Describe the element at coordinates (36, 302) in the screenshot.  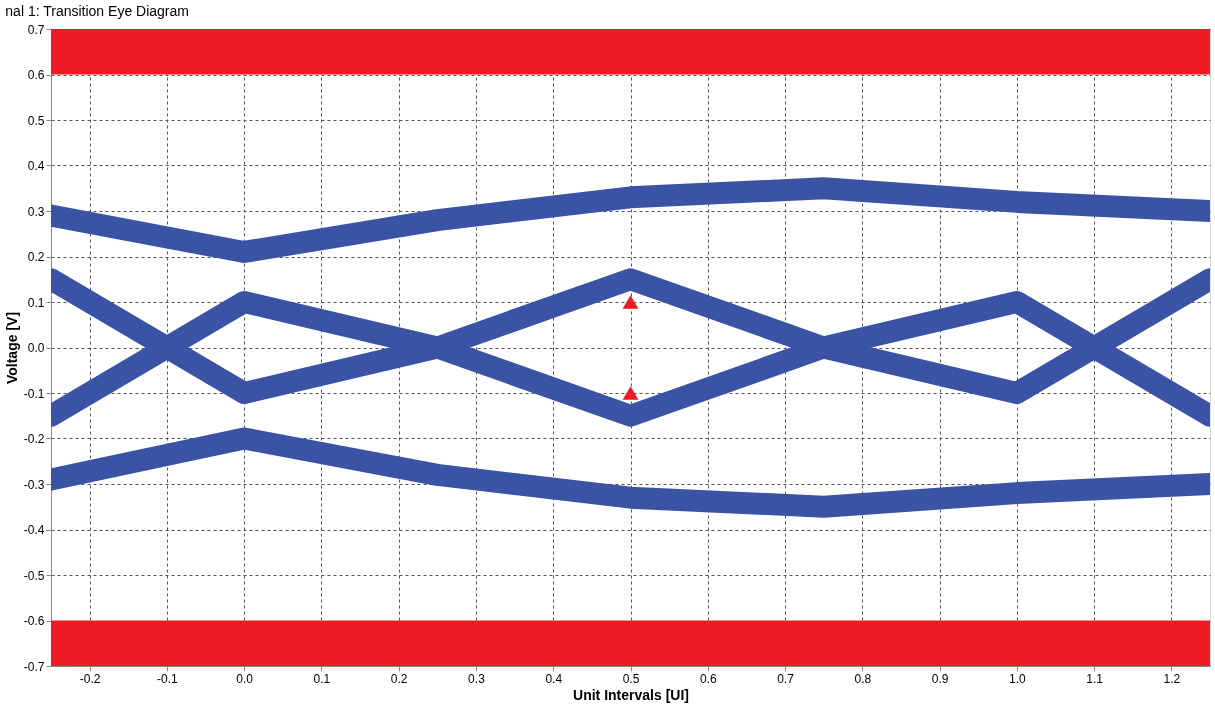
I see `y-tick-label: 0.1` at that location.